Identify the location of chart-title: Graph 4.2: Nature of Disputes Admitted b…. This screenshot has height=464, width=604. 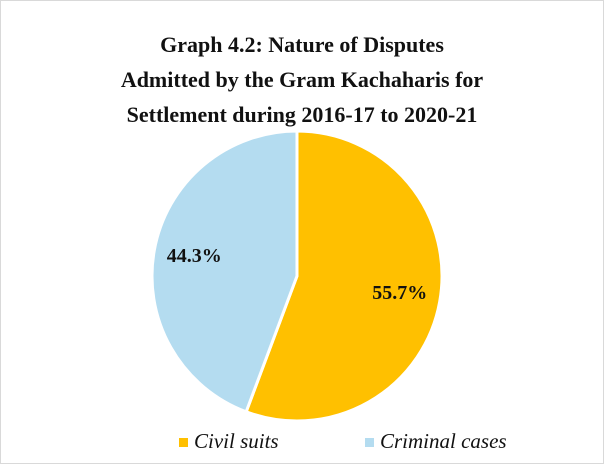
(302, 79).